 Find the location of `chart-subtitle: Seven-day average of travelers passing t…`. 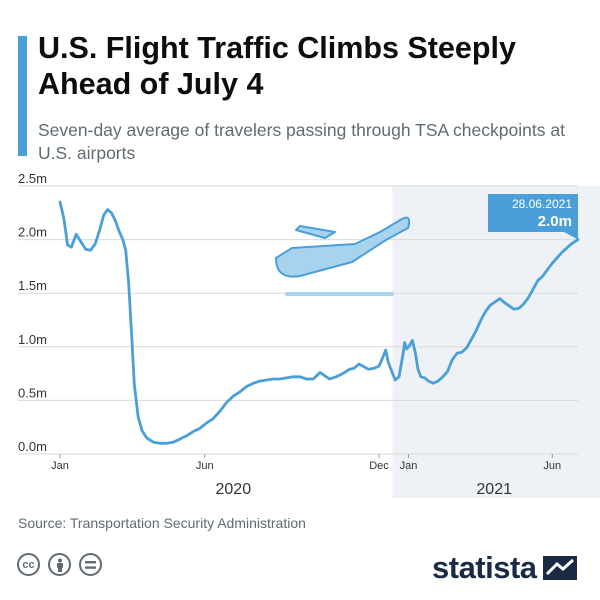

chart-subtitle: Seven-day average of travelers passing t… is located at coordinates (301, 141).